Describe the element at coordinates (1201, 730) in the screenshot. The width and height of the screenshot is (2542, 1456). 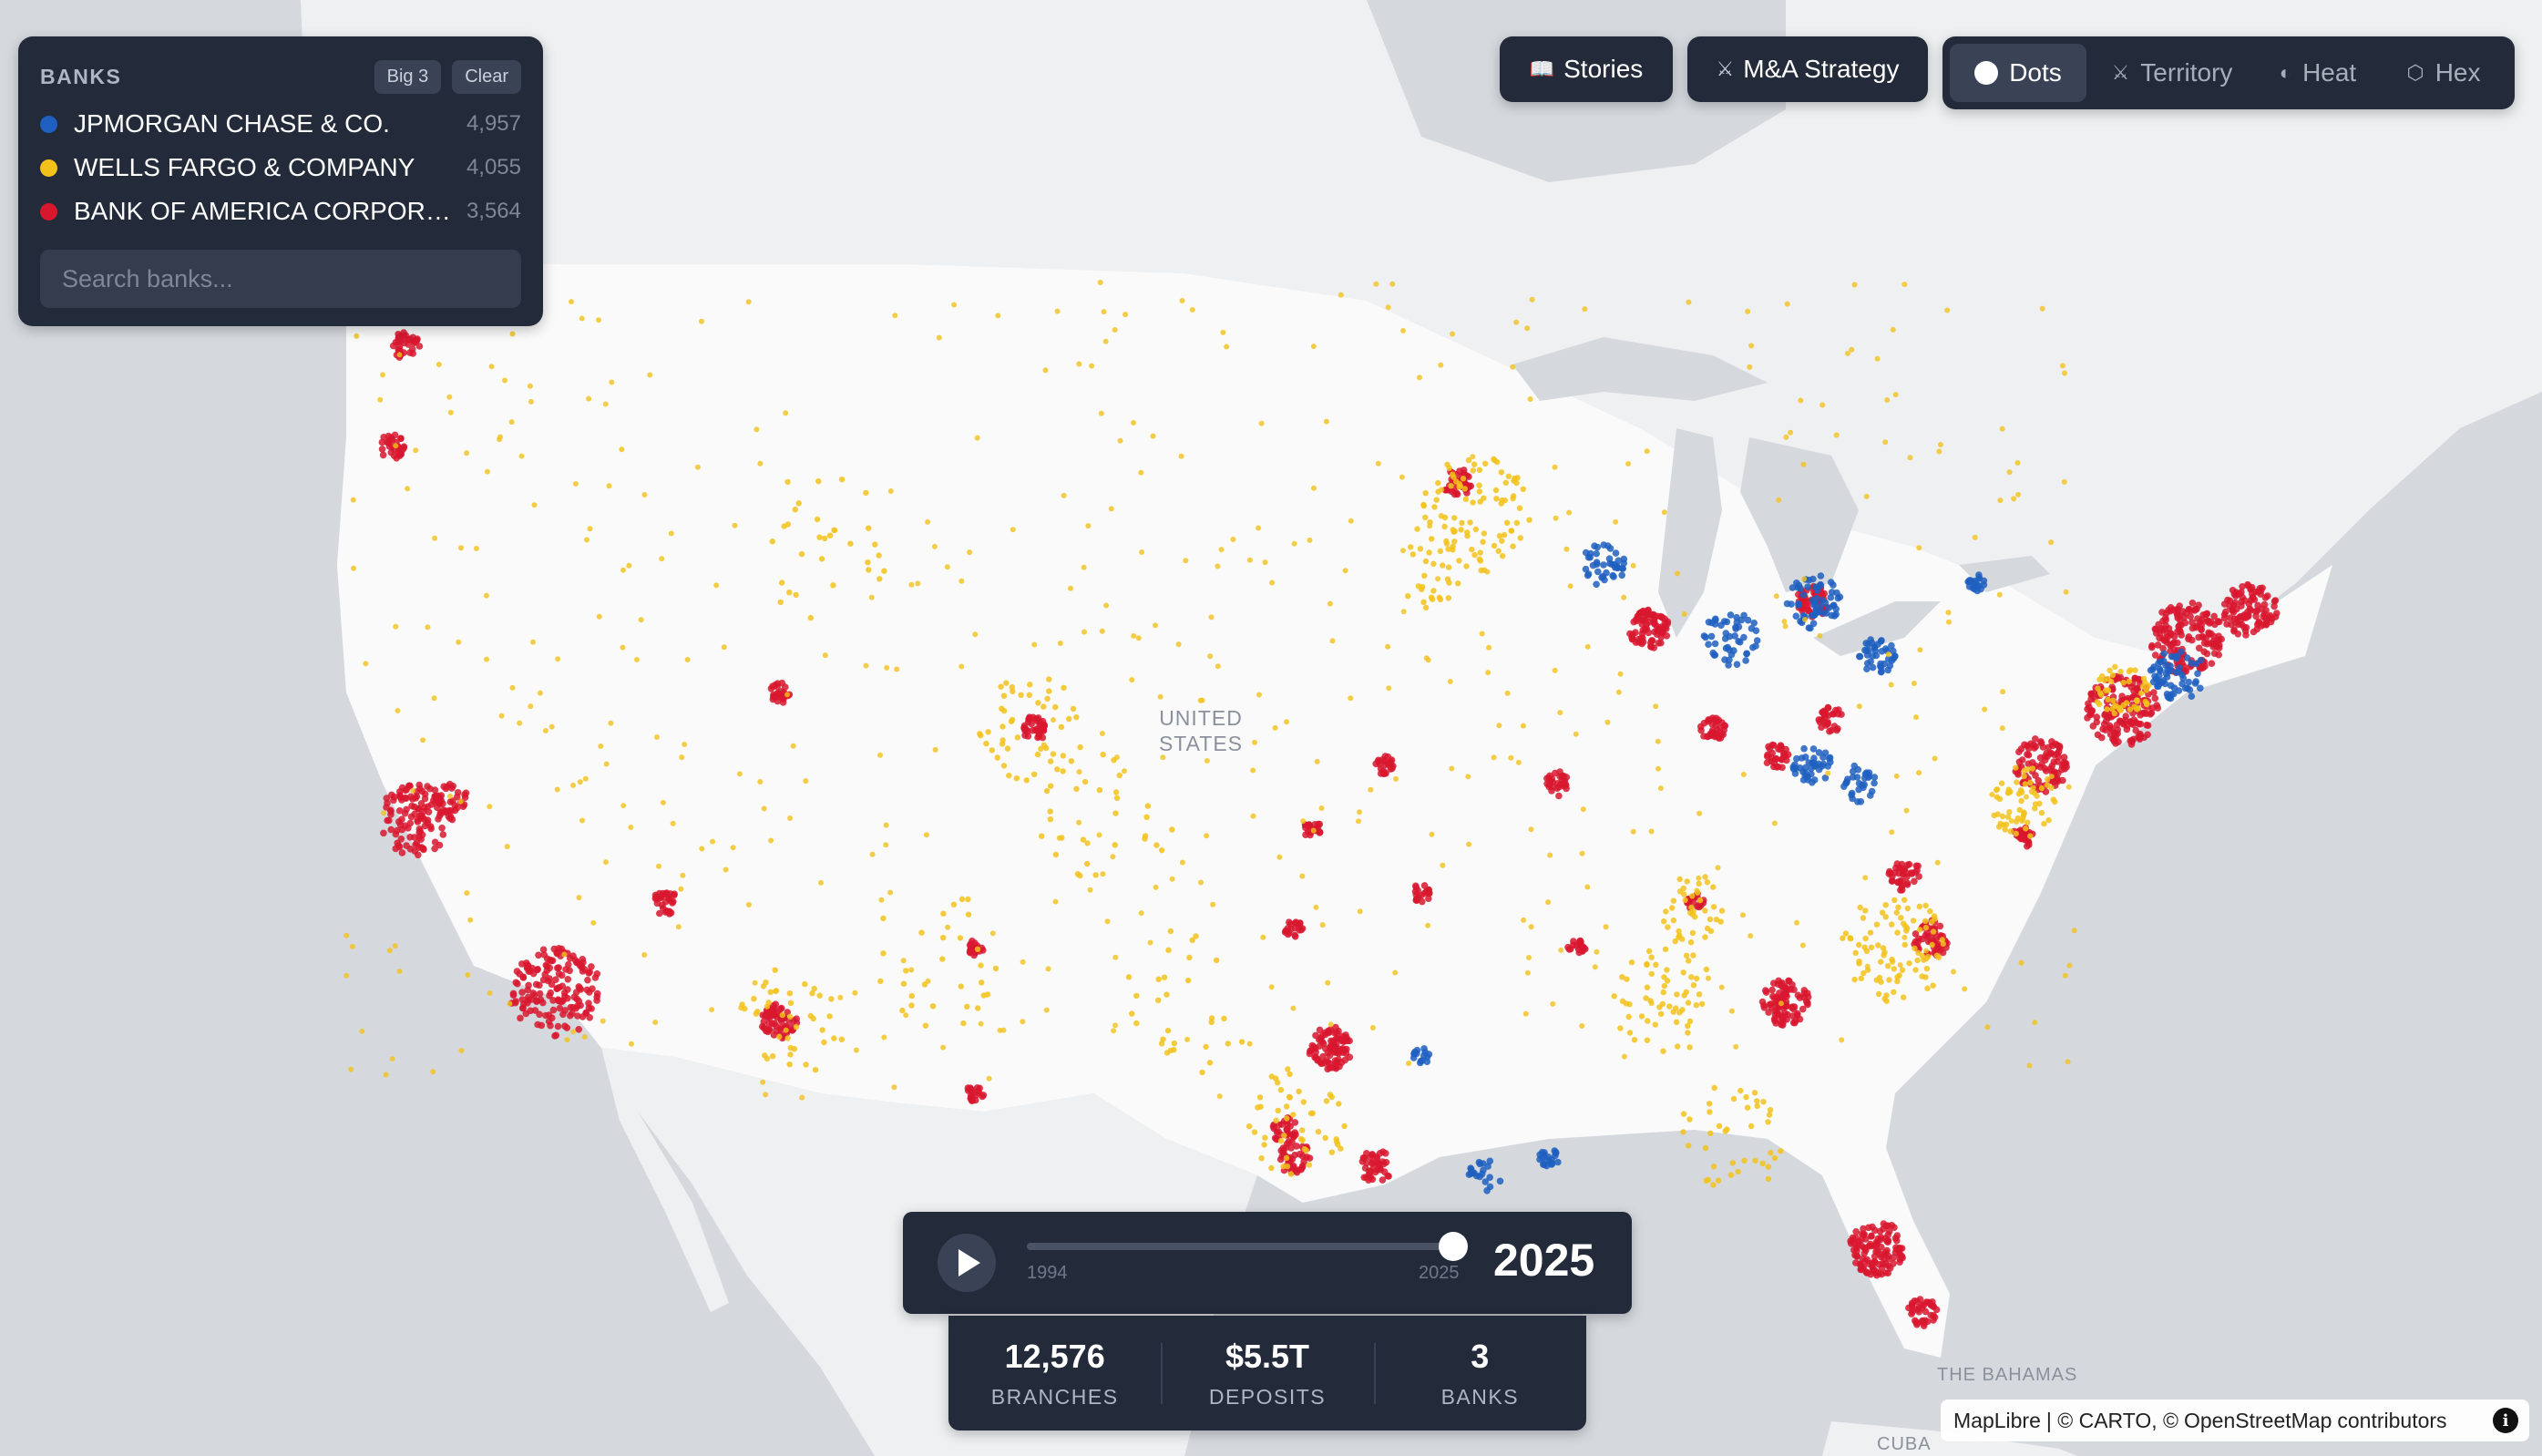
I see `country-label: UNITED STATES` at that location.